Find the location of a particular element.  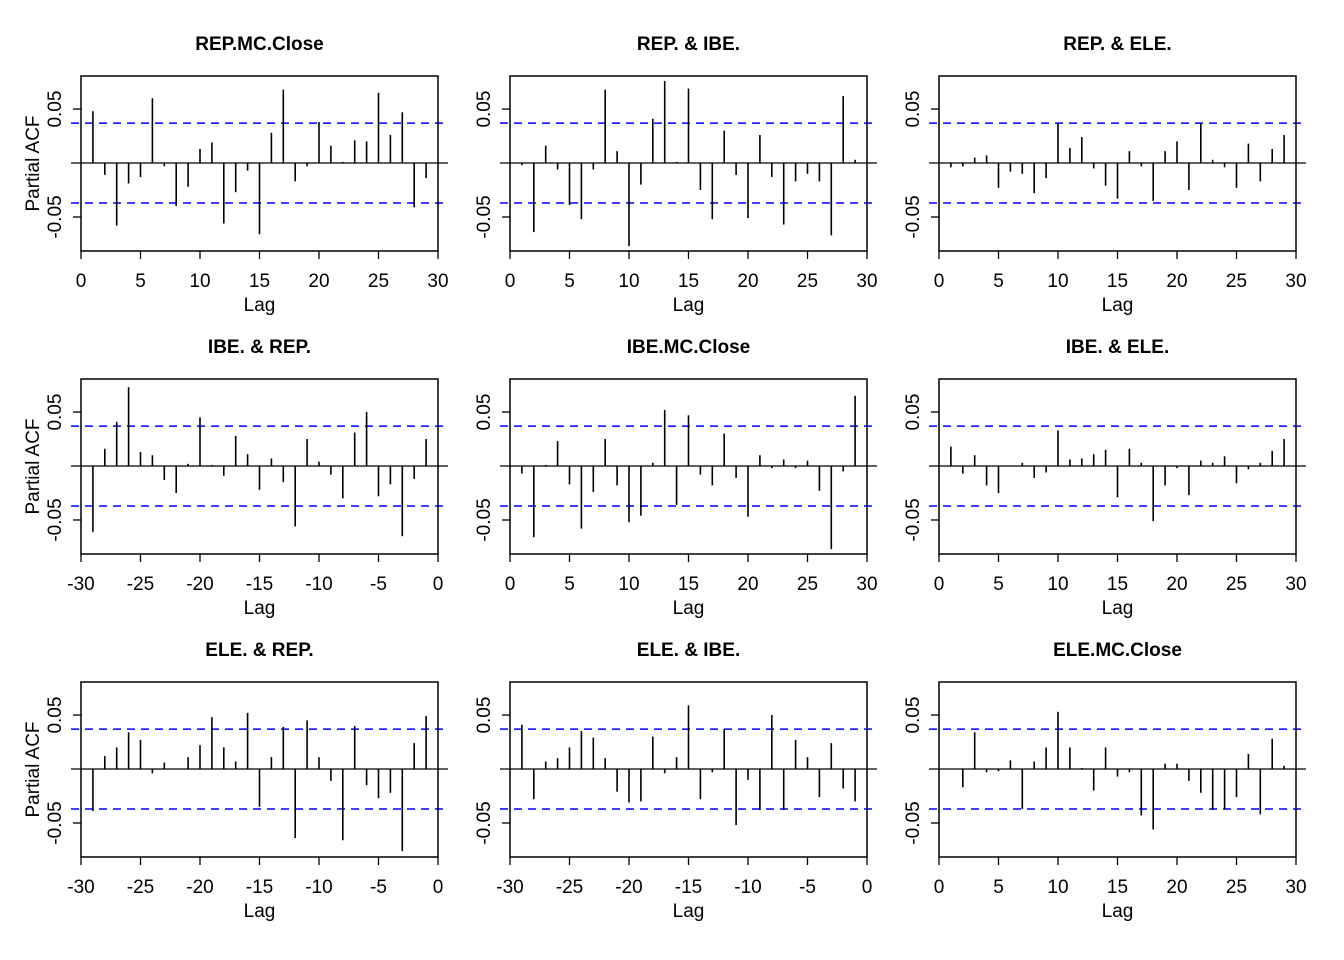

panel-title: ELE.MC.Close is located at coordinates (1117, 650).